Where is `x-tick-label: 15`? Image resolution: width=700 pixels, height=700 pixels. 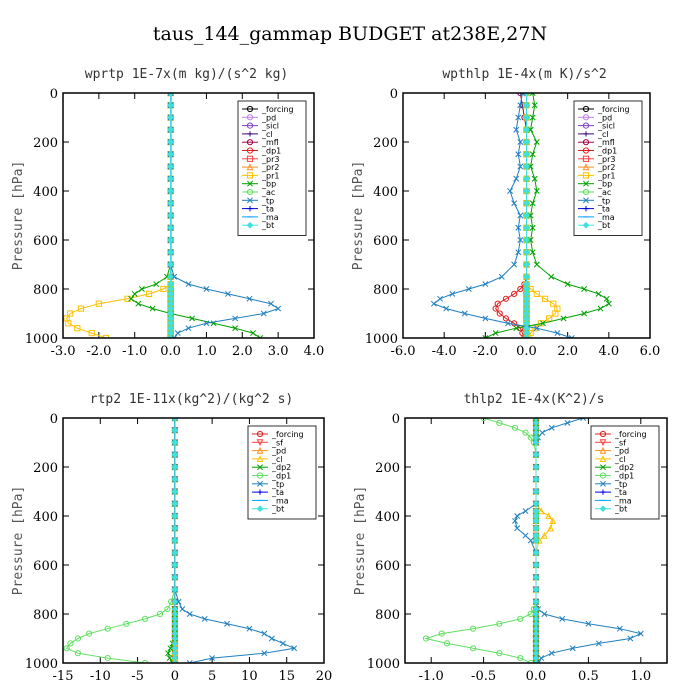
x-tick-label: 15 is located at coordinates (286, 676).